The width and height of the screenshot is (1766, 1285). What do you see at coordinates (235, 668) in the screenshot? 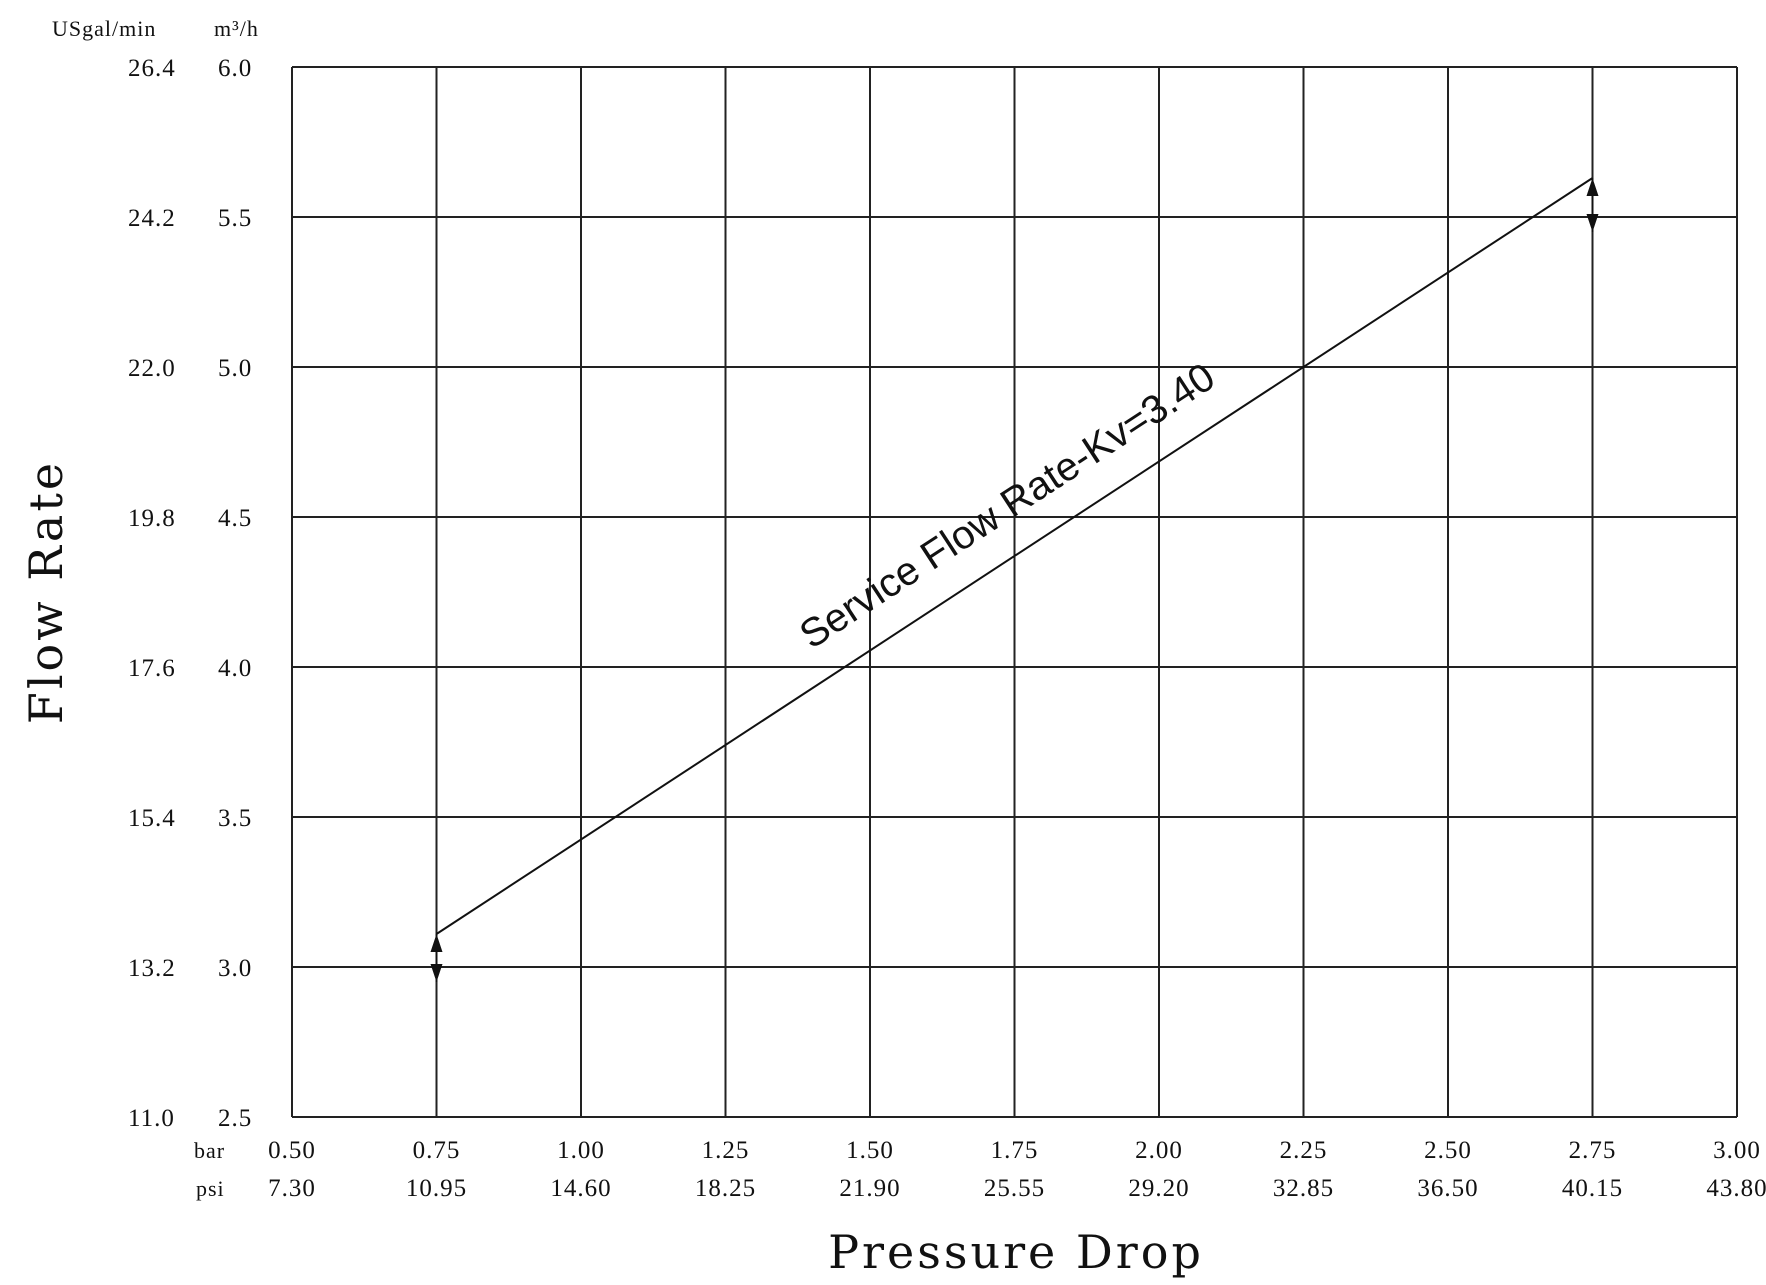
I see `y-tick-label: 4.0` at bounding box center [235, 668].